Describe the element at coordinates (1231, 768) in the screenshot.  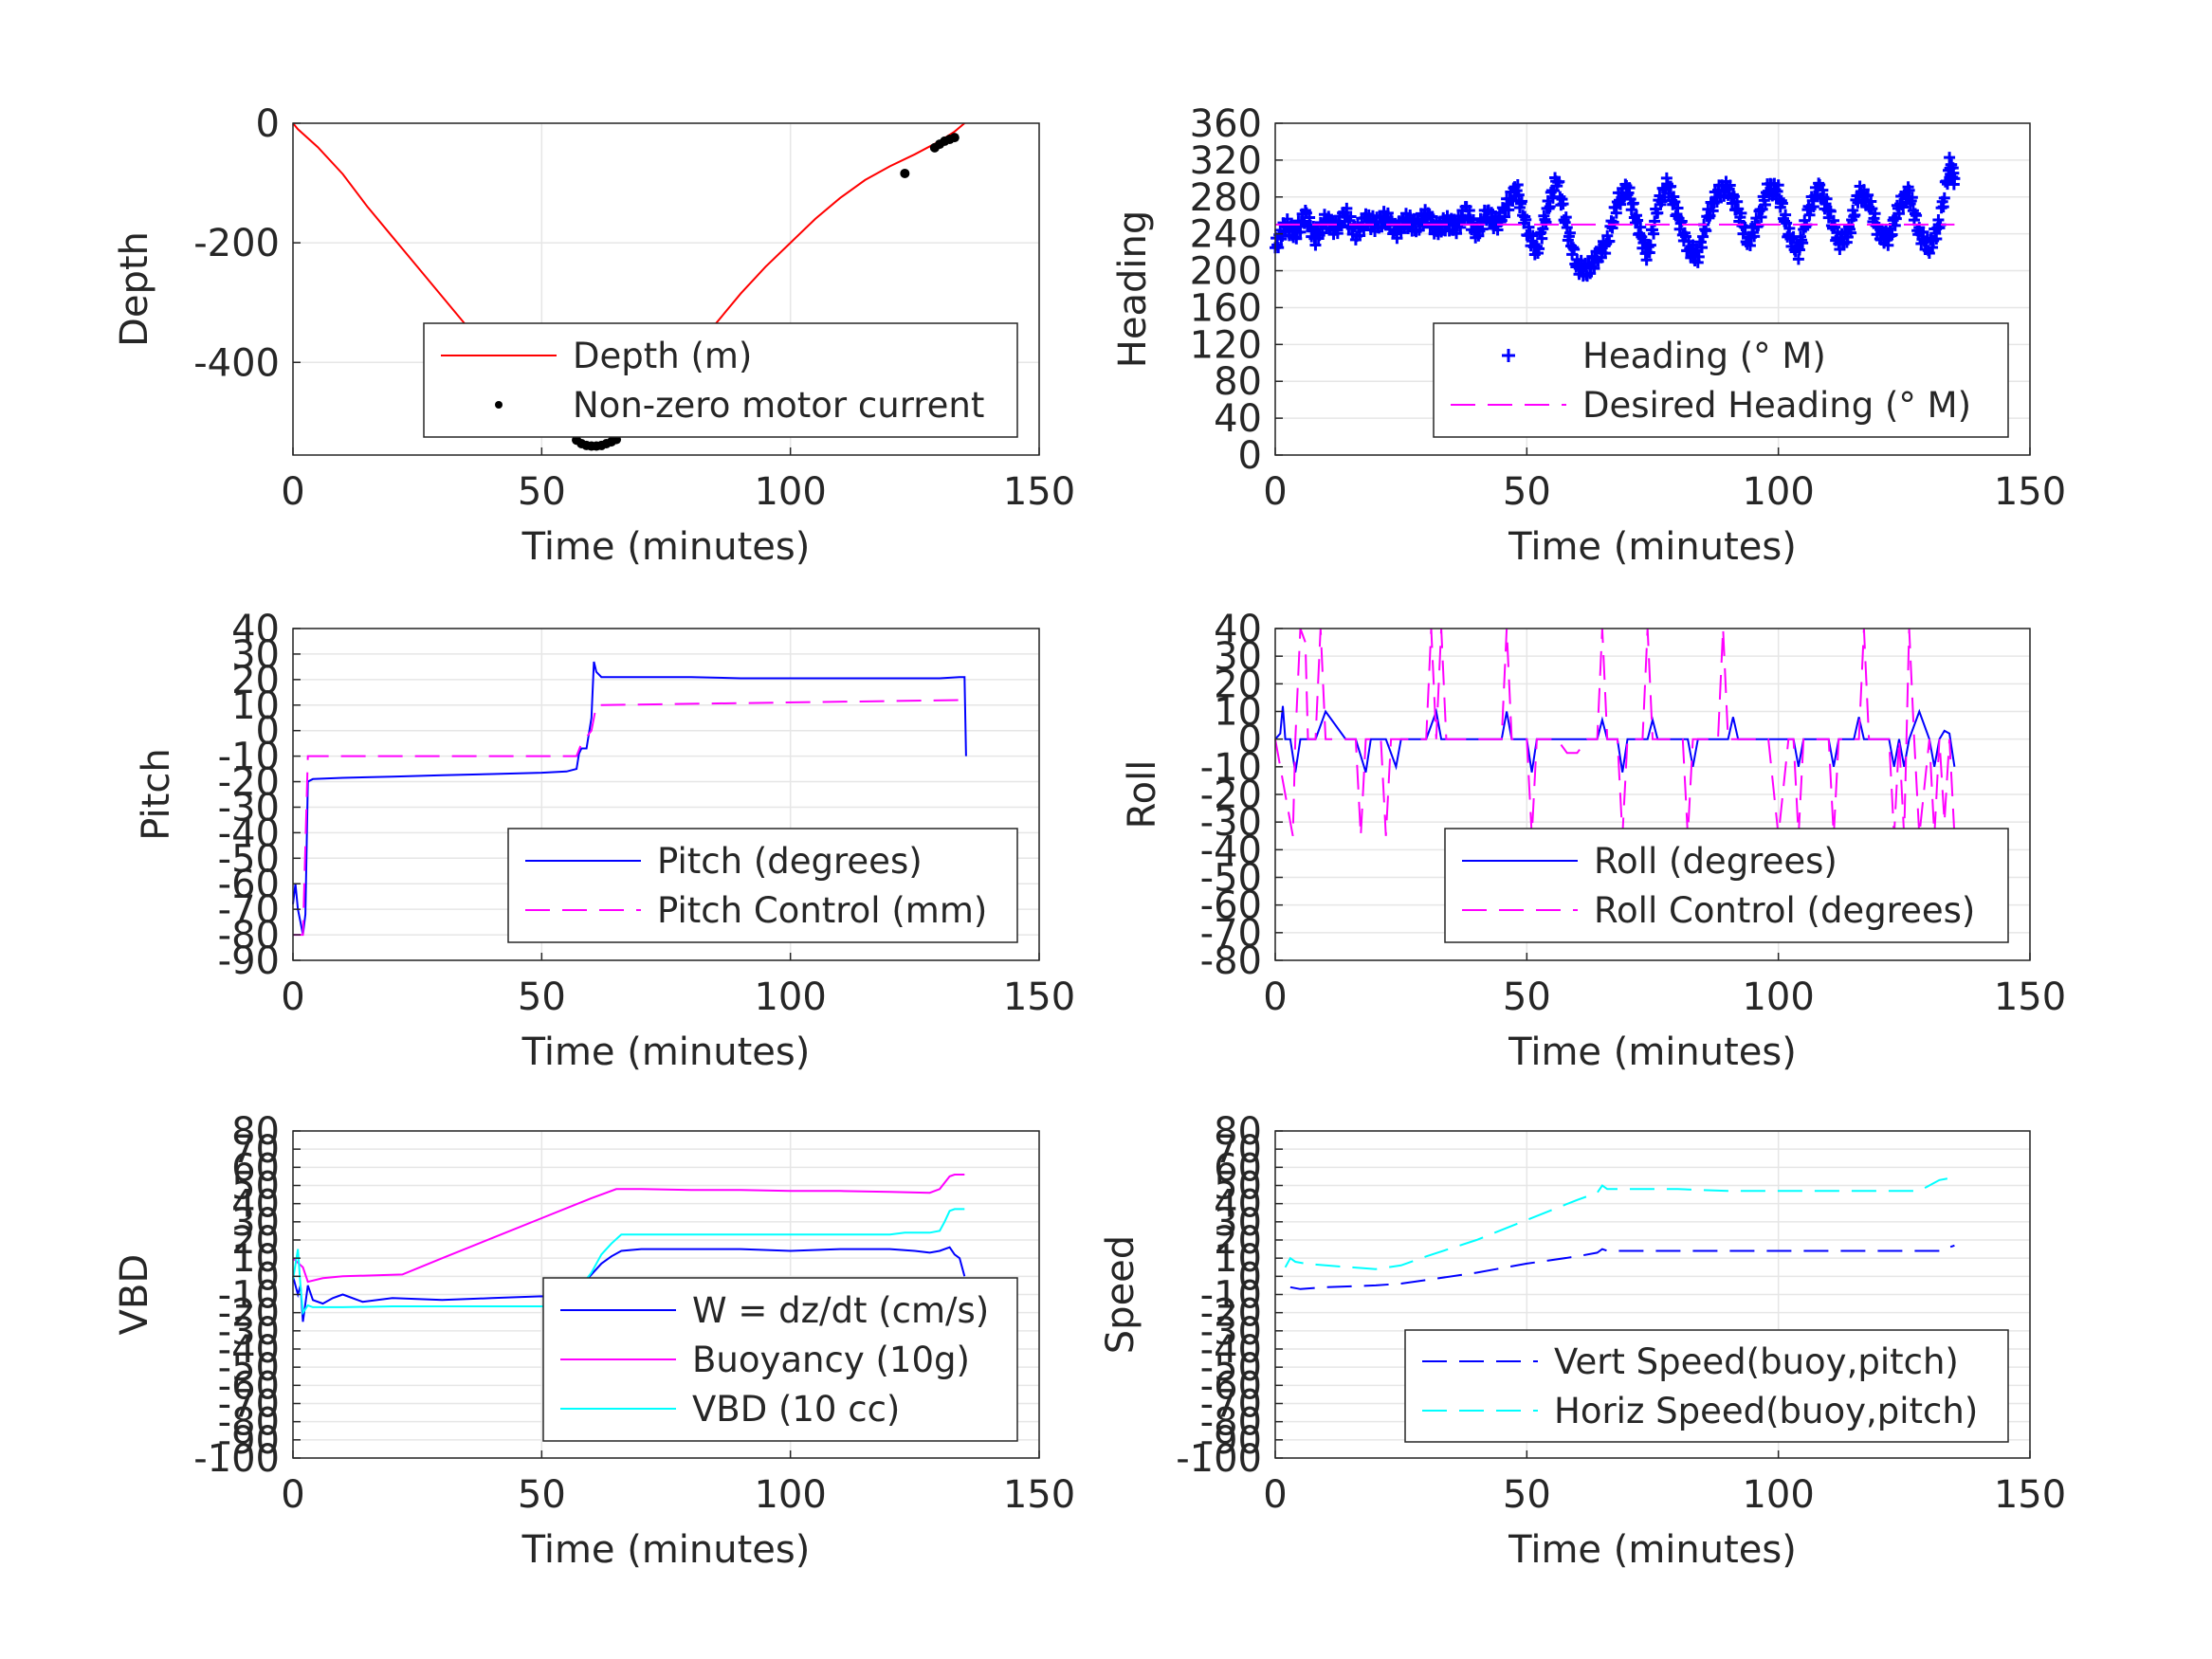
I see `roll-y-tick-label: -10` at that location.